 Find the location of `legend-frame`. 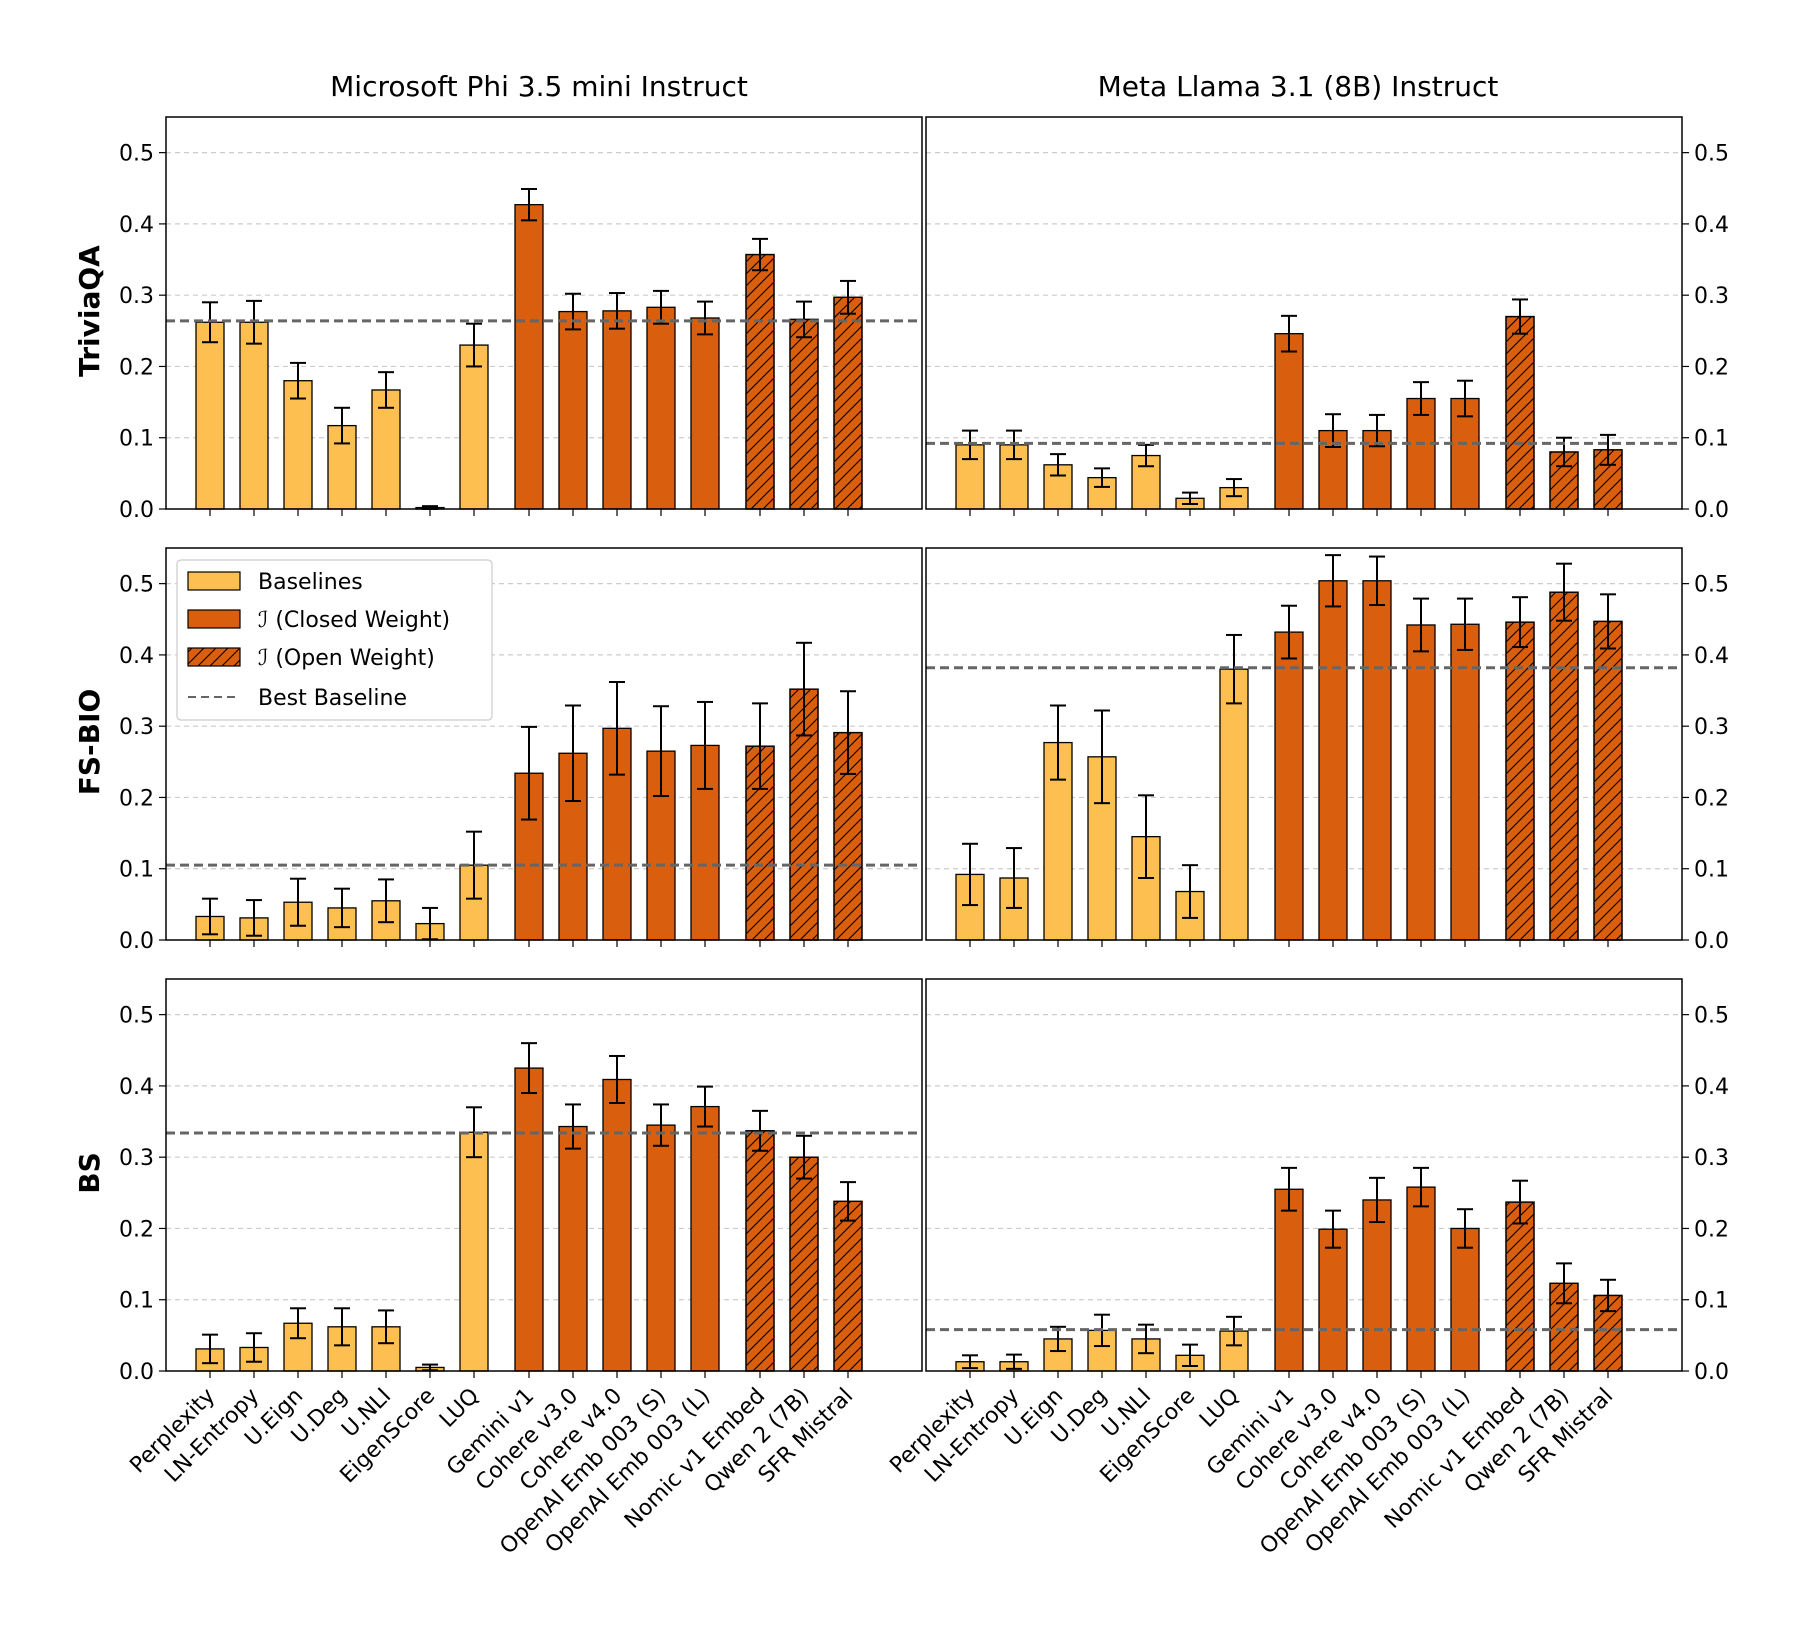

legend-frame is located at coordinates (334, 640).